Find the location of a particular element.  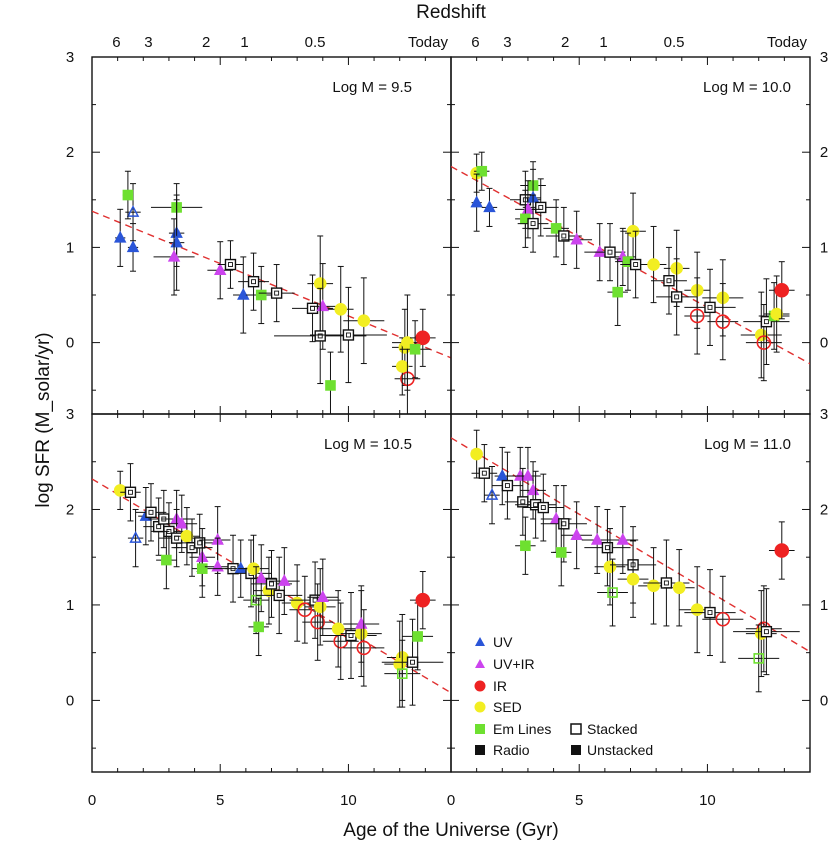

legend-marker-unstacked is located at coordinates (576, 750).